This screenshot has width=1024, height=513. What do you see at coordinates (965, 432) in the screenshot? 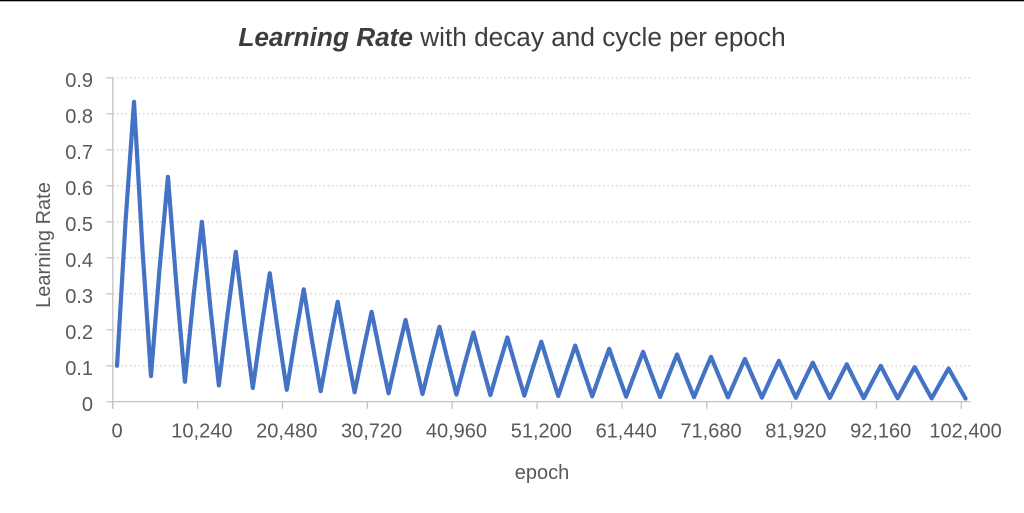
I see `svg-text: 102,400` at bounding box center [965, 432].